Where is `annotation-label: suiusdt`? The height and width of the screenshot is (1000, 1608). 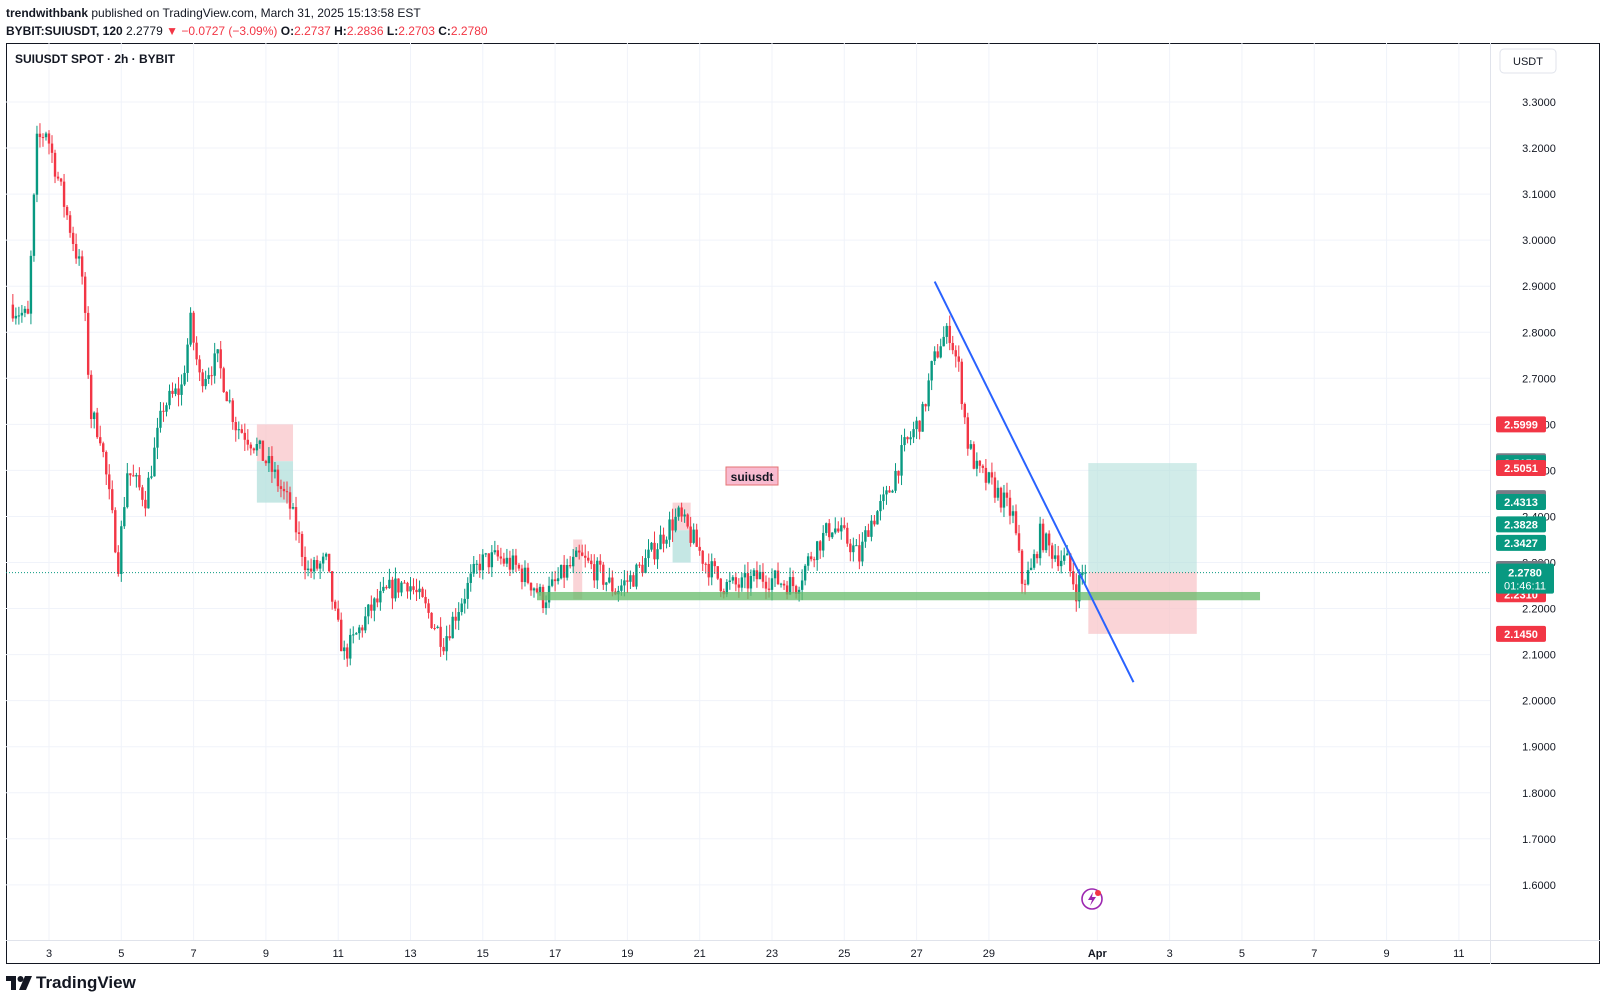
annotation-label: suiusdt is located at coordinates (752, 476).